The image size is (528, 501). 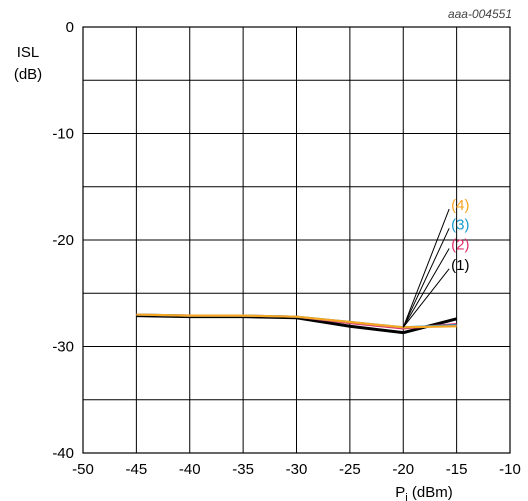 I want to click on series-label: (4), so click(x=460, y=205).